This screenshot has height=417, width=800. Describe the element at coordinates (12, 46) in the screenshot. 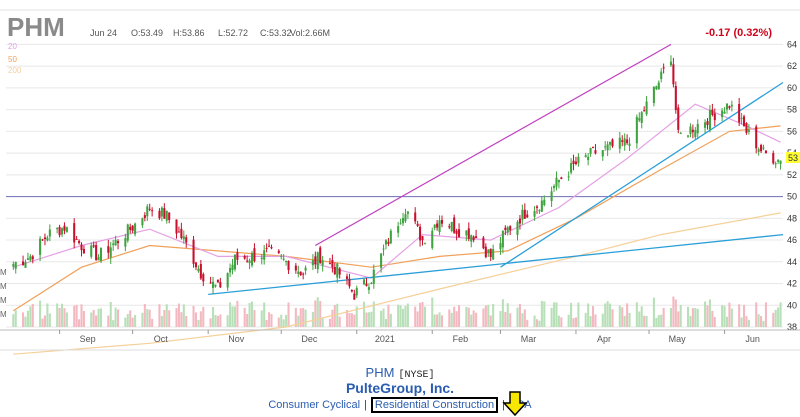

I see `ma-label-20: 20` at that location.